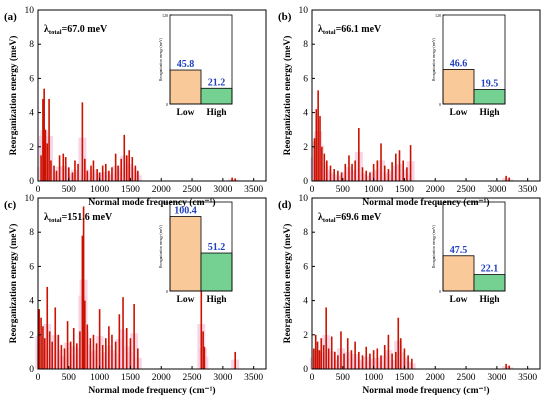  Describe the element at coordinates (459, 250) in the screenshot. I see `inset-value-label: 47.5` at that location.